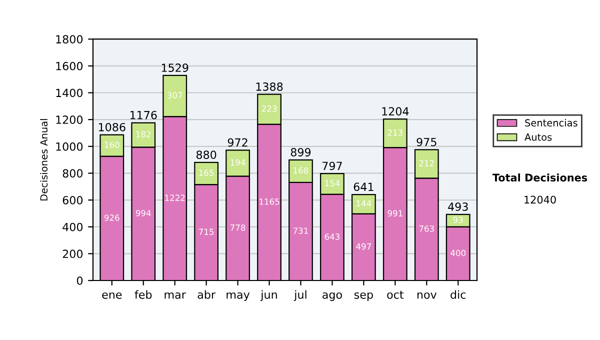 The height and width of the screenshot is (340, 600). What do you see at coordinates (332, 166) in the screenshot?
I see `total-label: 797` at bounding box center [332, 166].